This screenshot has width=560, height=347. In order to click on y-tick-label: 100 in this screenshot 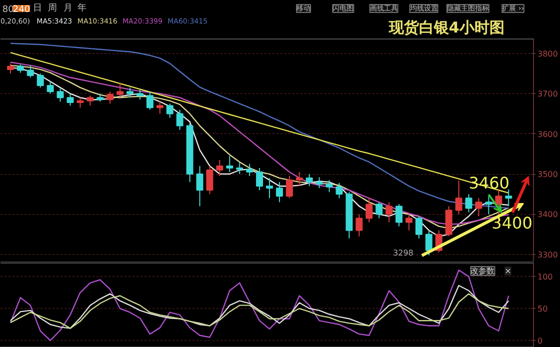, I will do `click(545, 277)`.